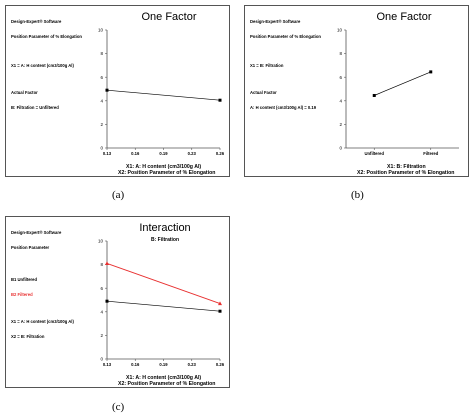 The height and width of the screenshot is (418, 474). I want to click on actual-factor-value: A: H content (cm3/100g Al) = 0.19, so click(283, 107).